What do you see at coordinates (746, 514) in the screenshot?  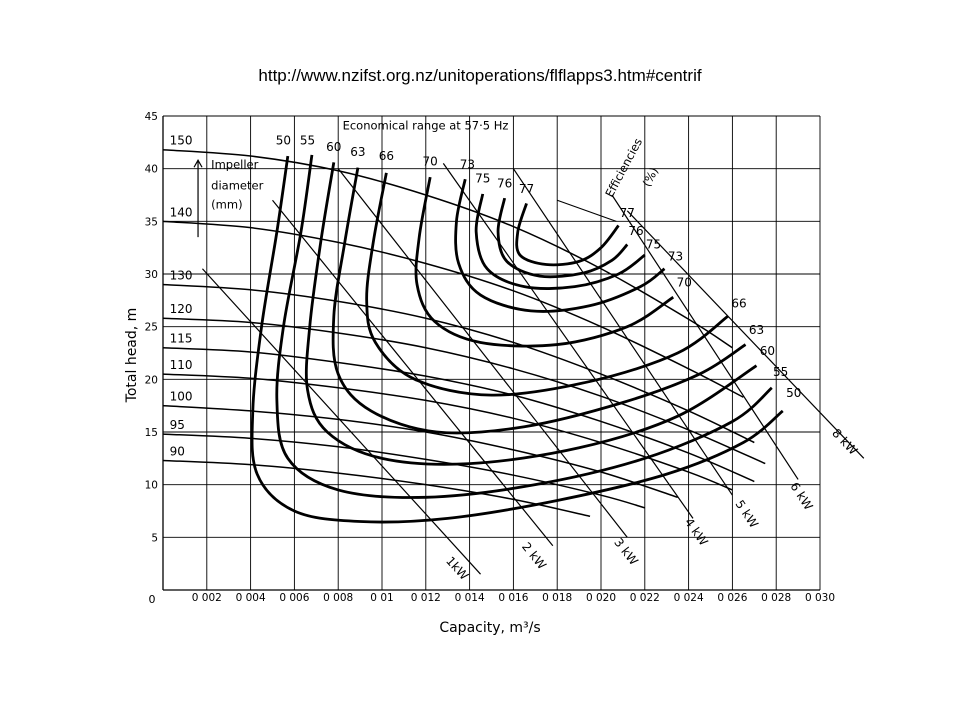 I see `power-line-label: 5 kW` at bounding box center [746, 514].